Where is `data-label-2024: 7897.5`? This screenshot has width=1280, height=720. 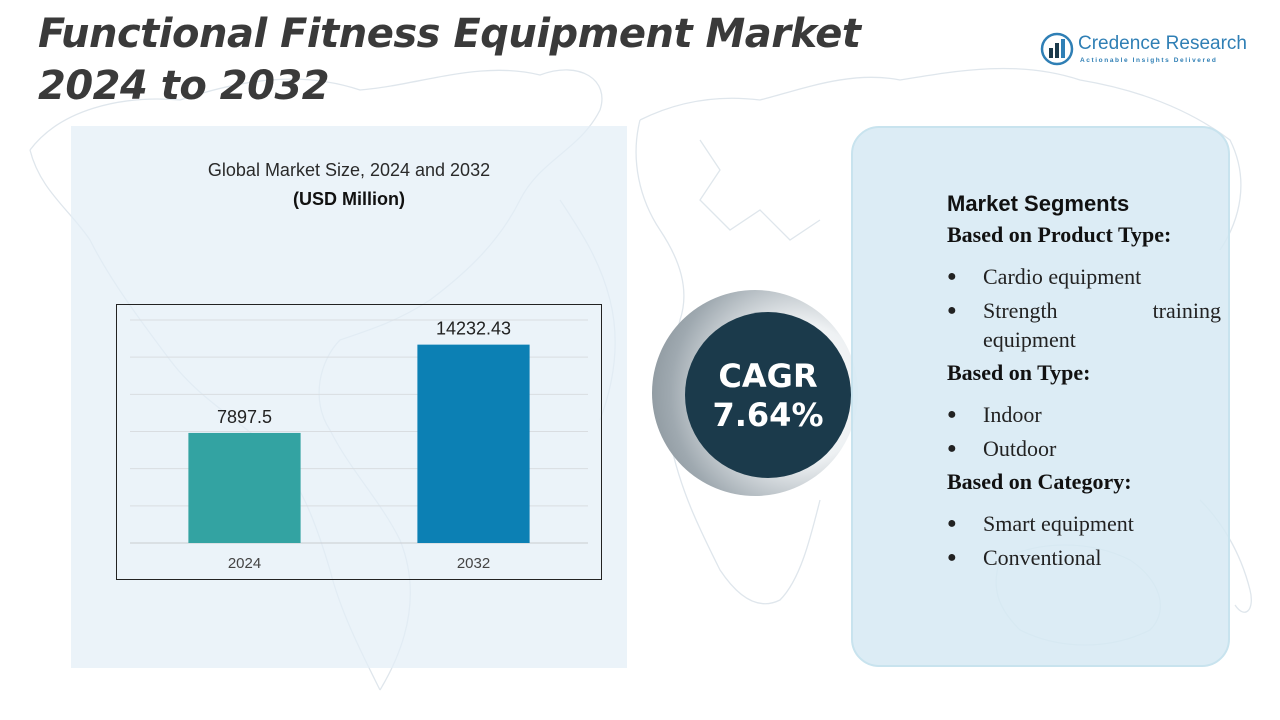 data-label-2024: 7897.5 is located at coordinates (244, 417).